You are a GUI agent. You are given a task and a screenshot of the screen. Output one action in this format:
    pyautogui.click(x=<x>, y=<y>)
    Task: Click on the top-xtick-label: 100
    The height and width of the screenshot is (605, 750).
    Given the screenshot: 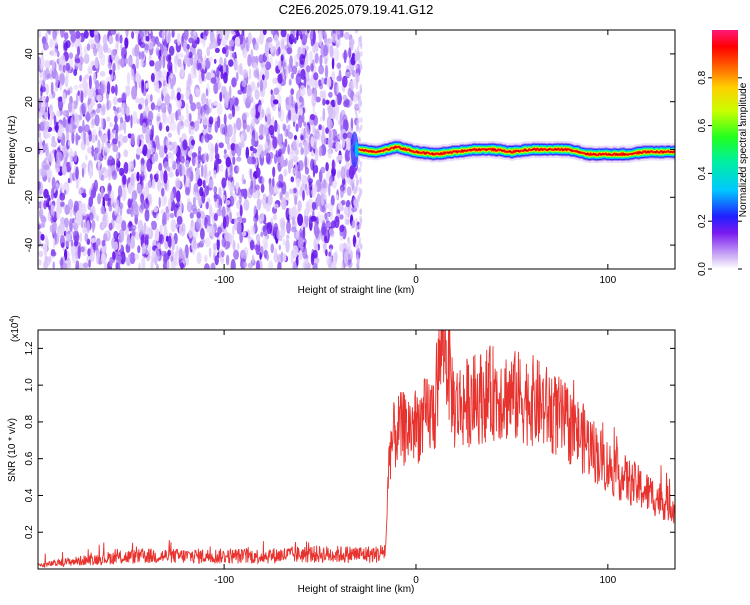 What is the action you would take?
    pyautogui.click(x=608, y=280)
    